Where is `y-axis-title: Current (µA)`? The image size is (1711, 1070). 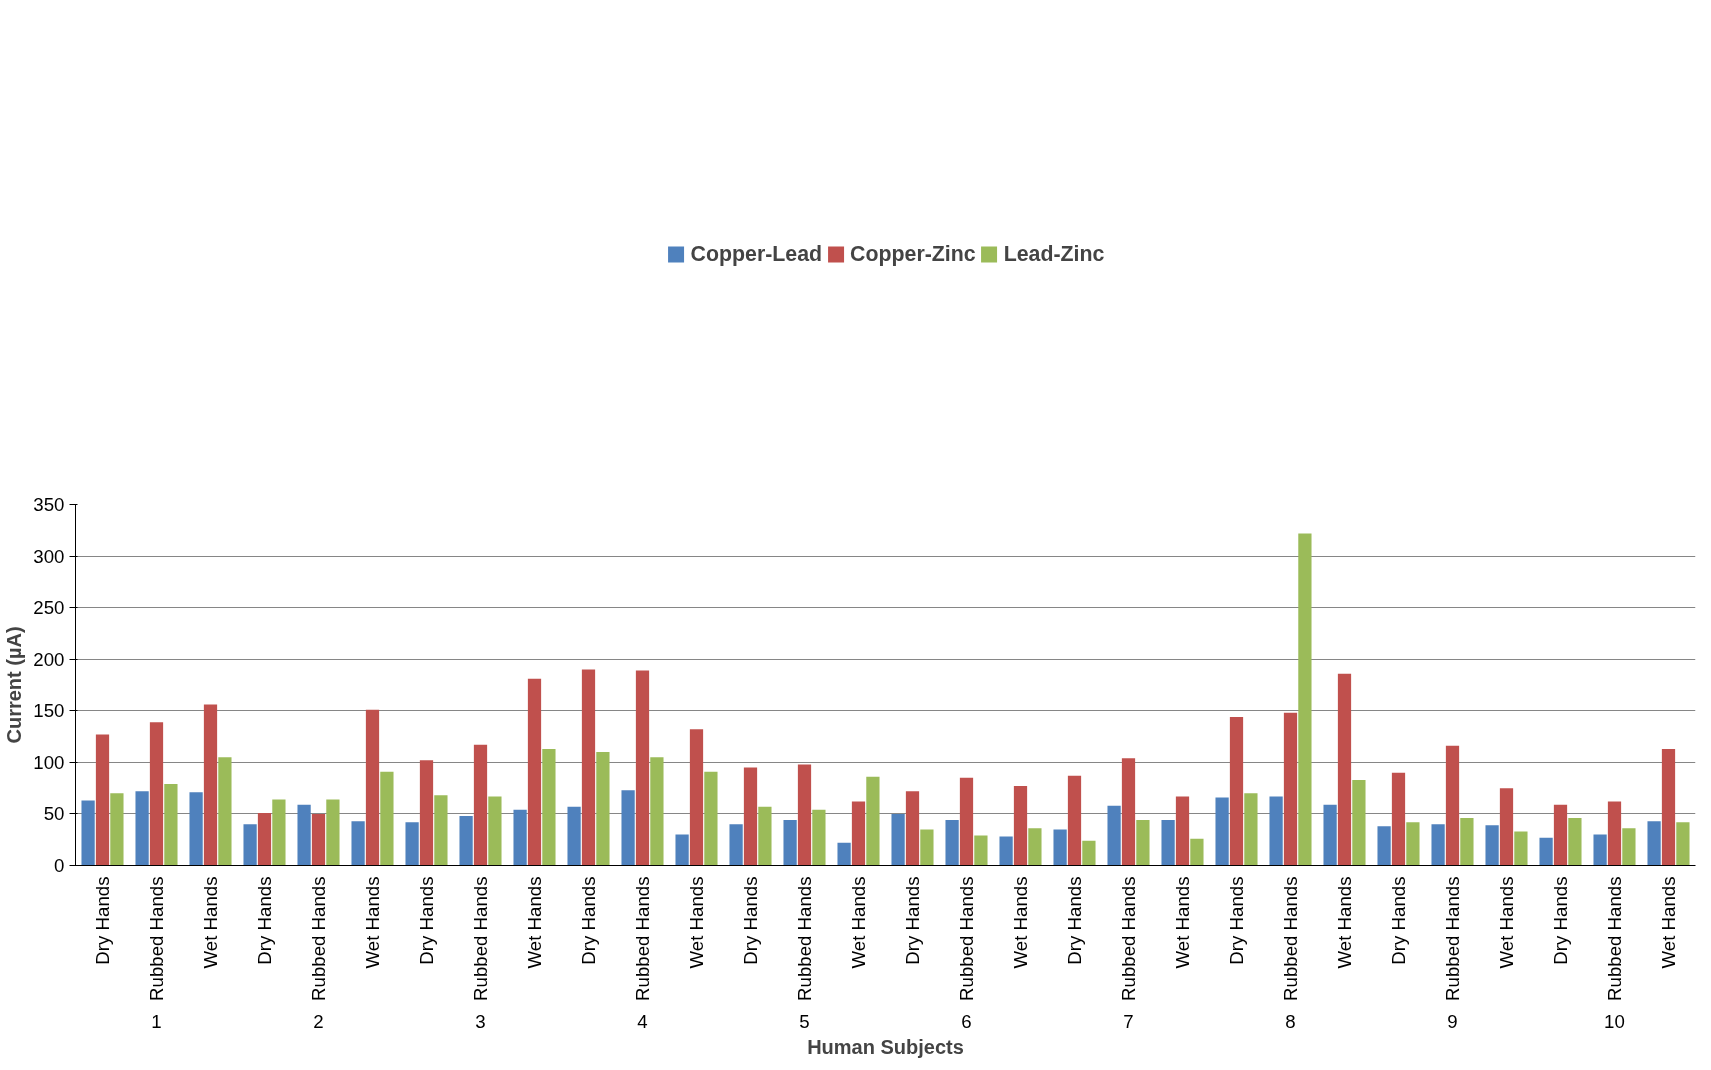 y-axis-title: Current (µA) is located at coordinates (14, 685).